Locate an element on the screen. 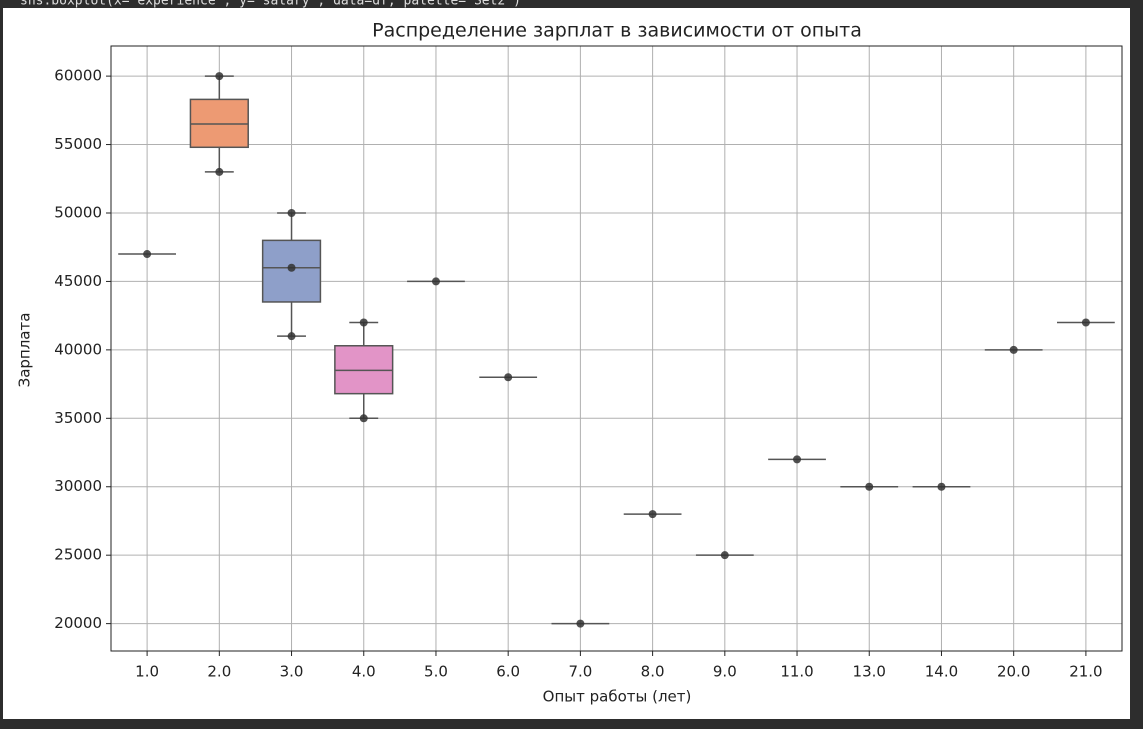  x-tick-label: 7.0 is located at coordinates (580, 672).